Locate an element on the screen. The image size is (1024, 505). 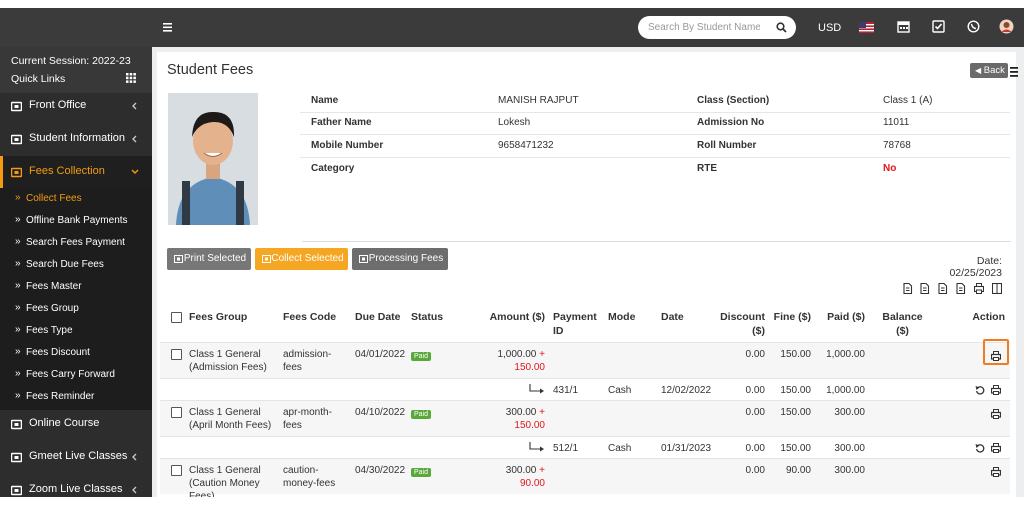
menu-item: Online Course is located at coordinates (64, 423).